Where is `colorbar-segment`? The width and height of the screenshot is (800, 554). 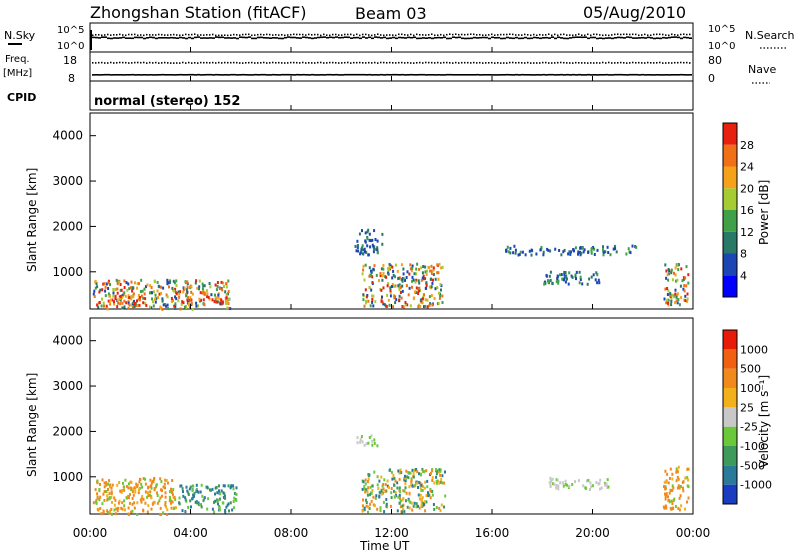
colorbar-segment is located at coordinates (730, 436).